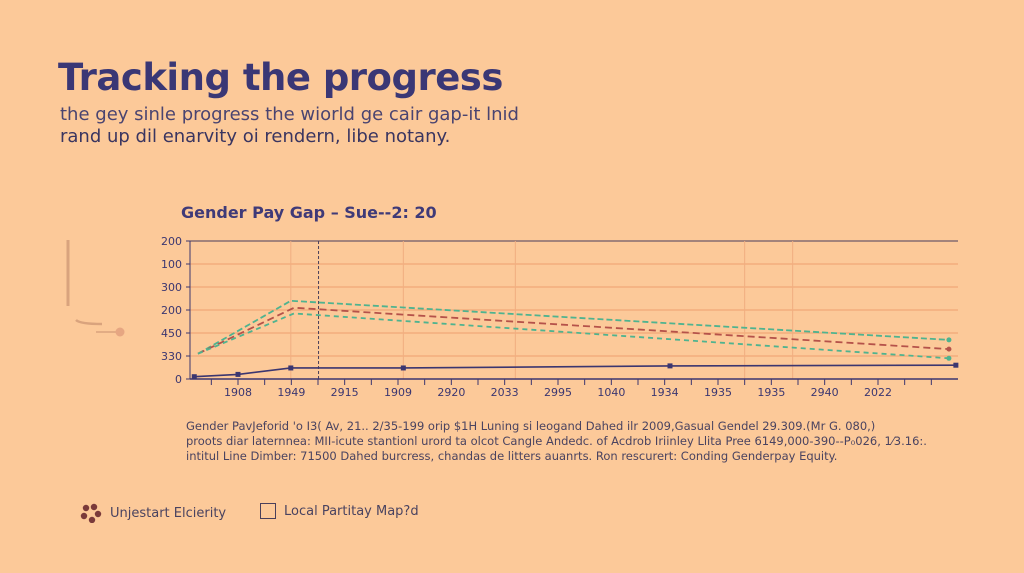 The width and height of the screenshot is (1024, 573). Describe the element at coordinates (280, 77) in the screenshot. I see `page-title: Tracking the progress` at that location.